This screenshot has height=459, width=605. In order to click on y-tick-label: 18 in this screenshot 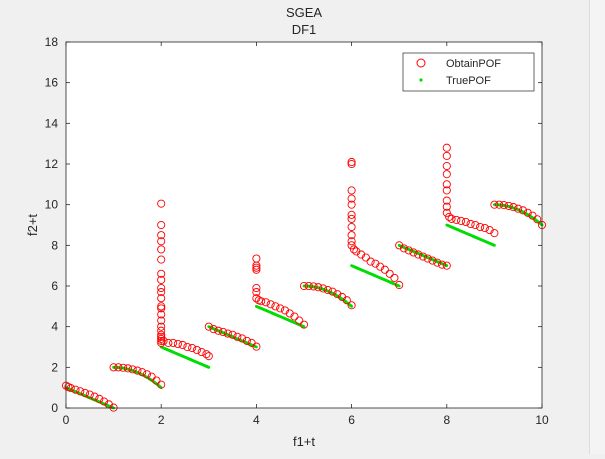, I will do `click(52, 42)`.